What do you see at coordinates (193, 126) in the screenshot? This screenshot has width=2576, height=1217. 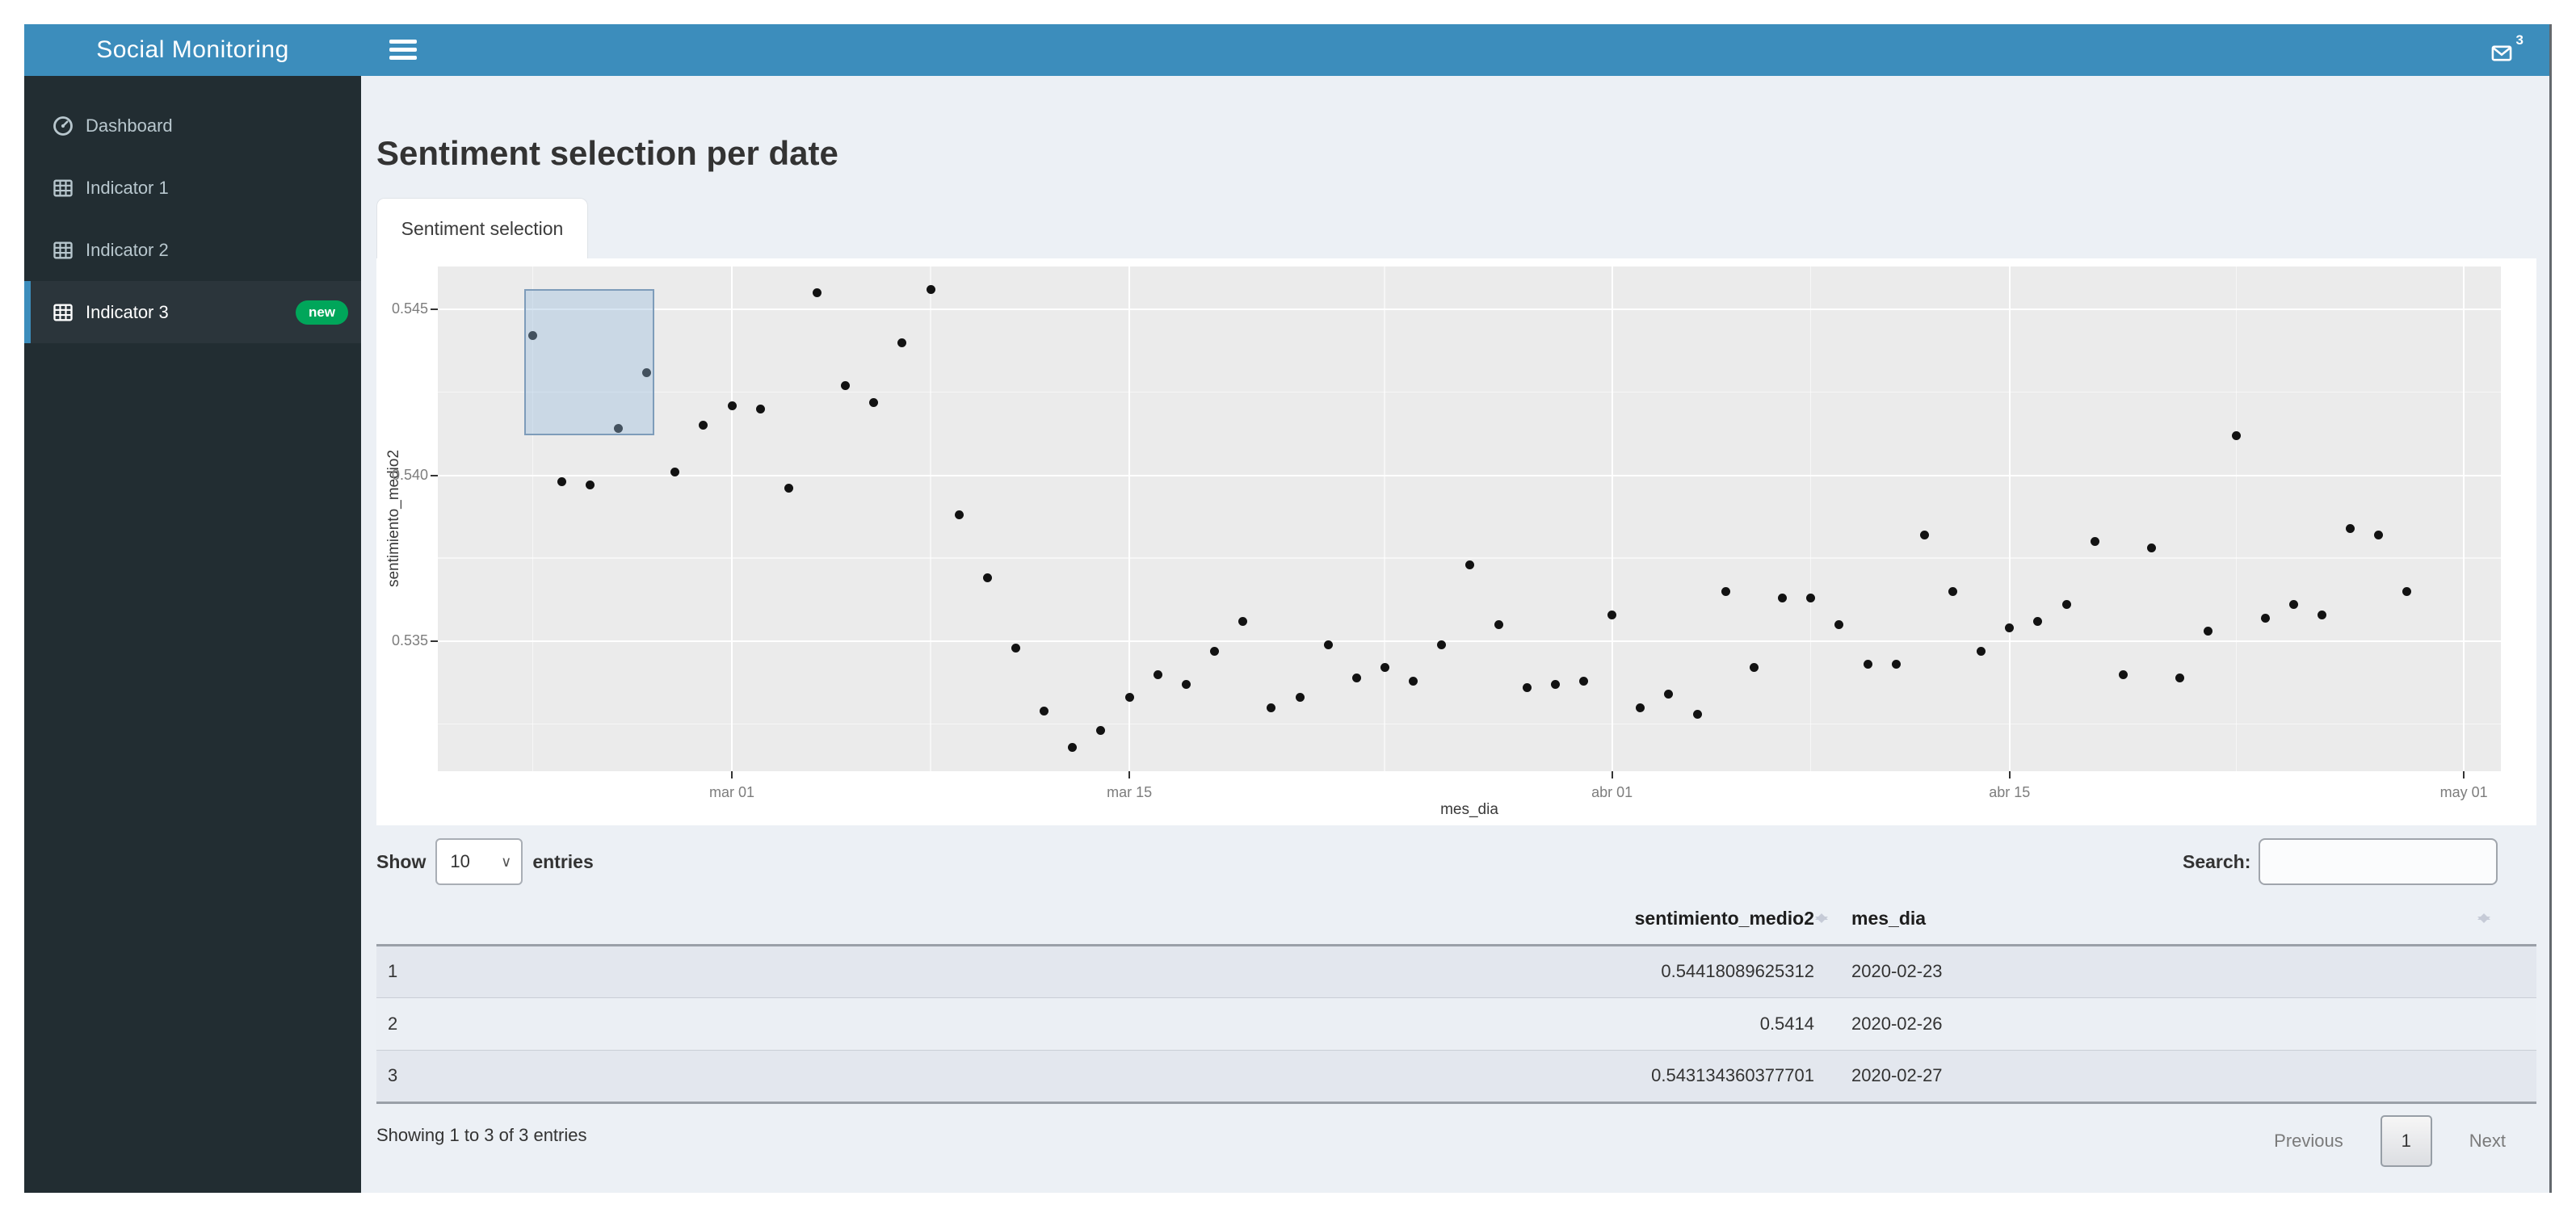 I see `sidebar-item-dashboard: Dashboard` at bounding box center [193, 126].